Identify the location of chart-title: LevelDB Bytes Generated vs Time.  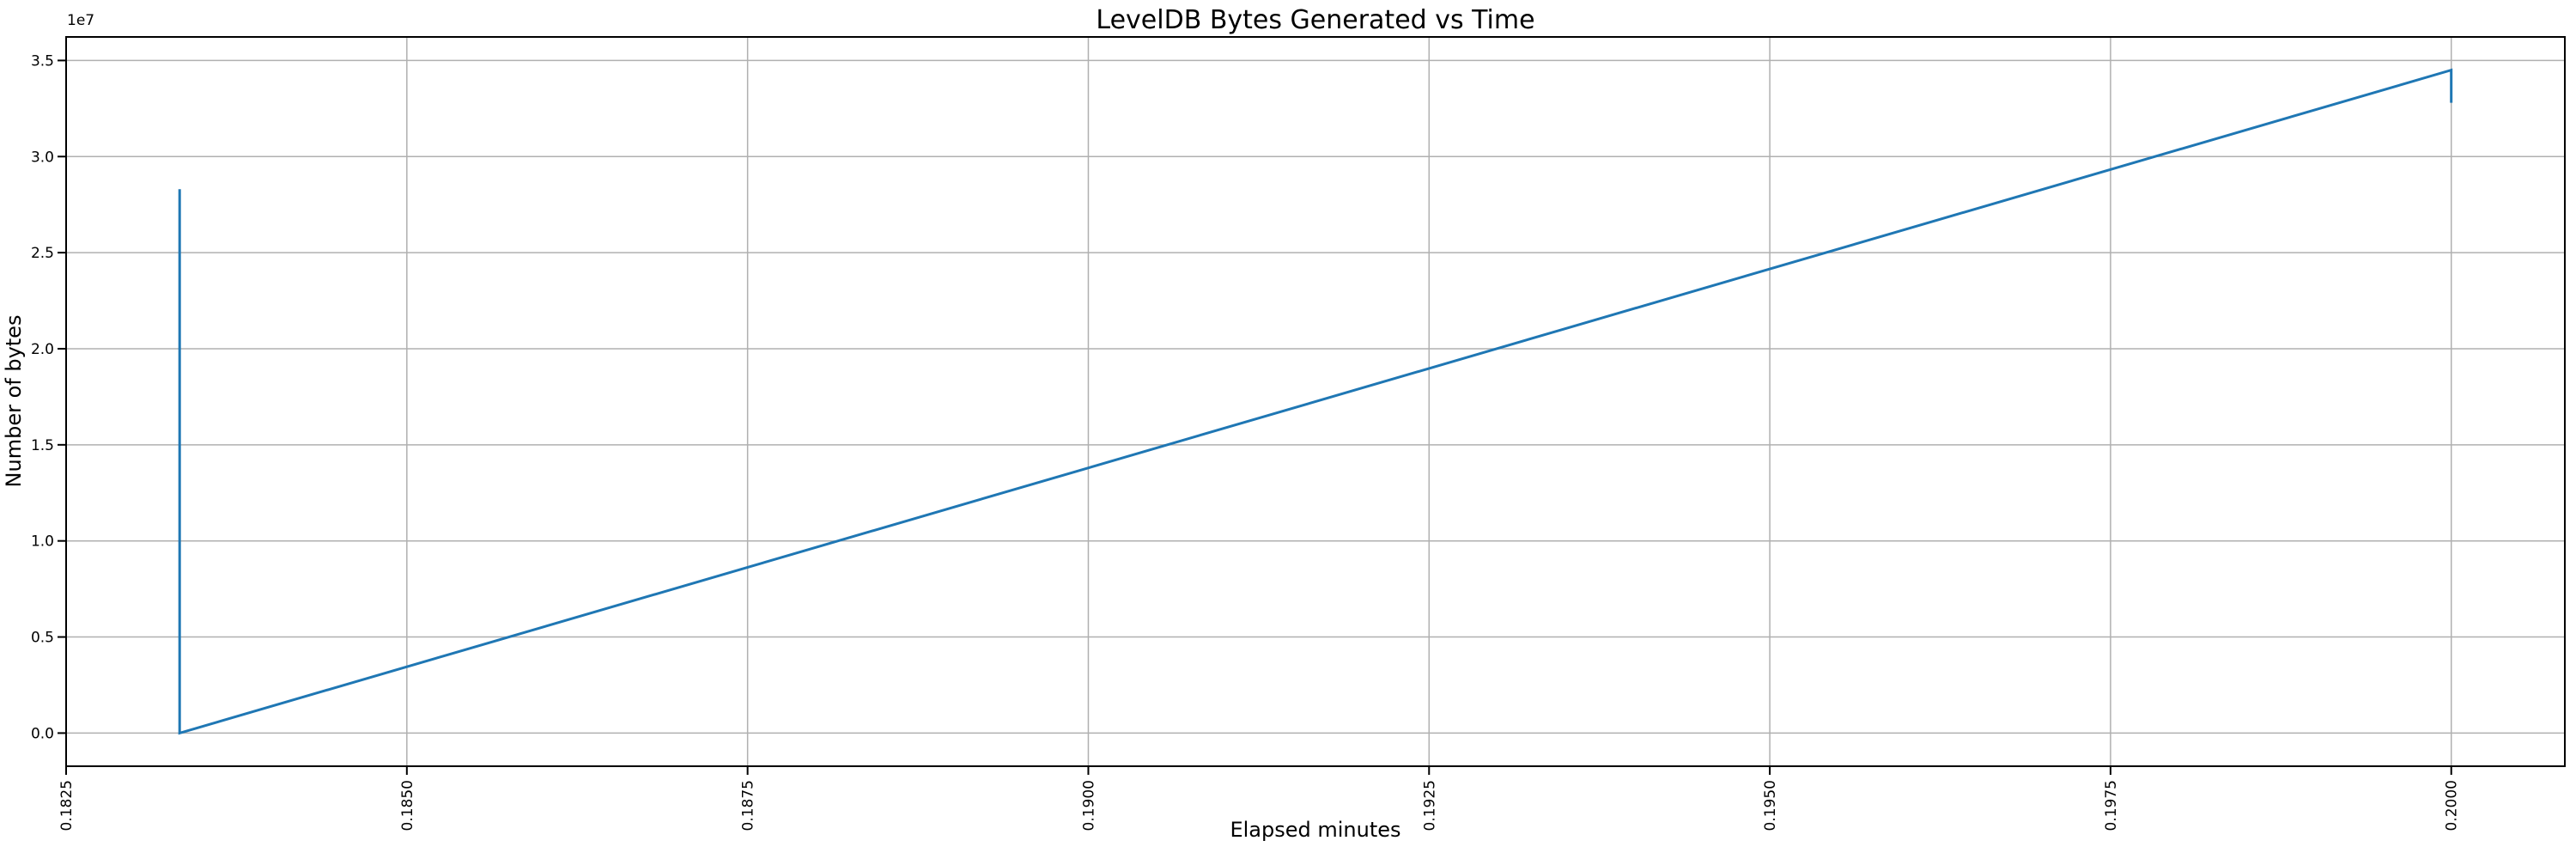
(1316, 20).